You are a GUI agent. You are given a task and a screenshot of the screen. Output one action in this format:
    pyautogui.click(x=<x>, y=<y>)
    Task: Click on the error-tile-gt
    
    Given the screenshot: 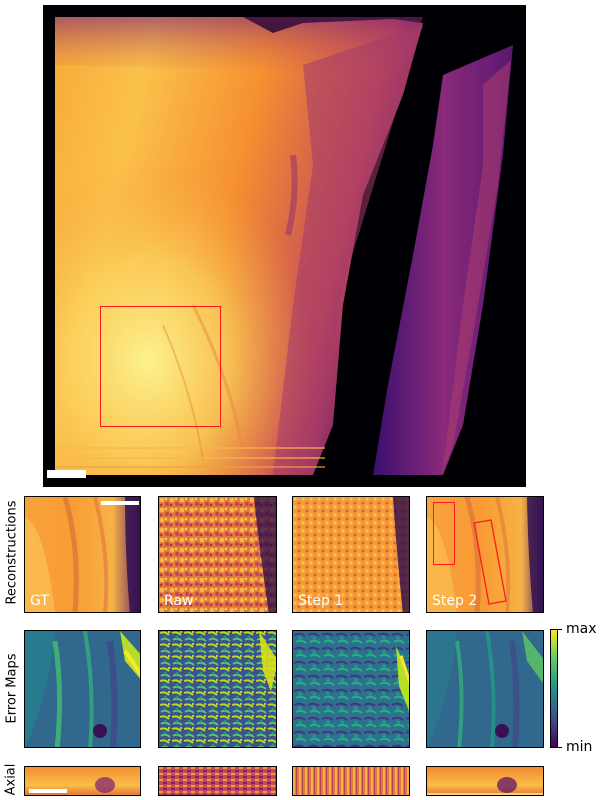 What is the action you would take?
    pyautogui.click(x=82, y=689)
    